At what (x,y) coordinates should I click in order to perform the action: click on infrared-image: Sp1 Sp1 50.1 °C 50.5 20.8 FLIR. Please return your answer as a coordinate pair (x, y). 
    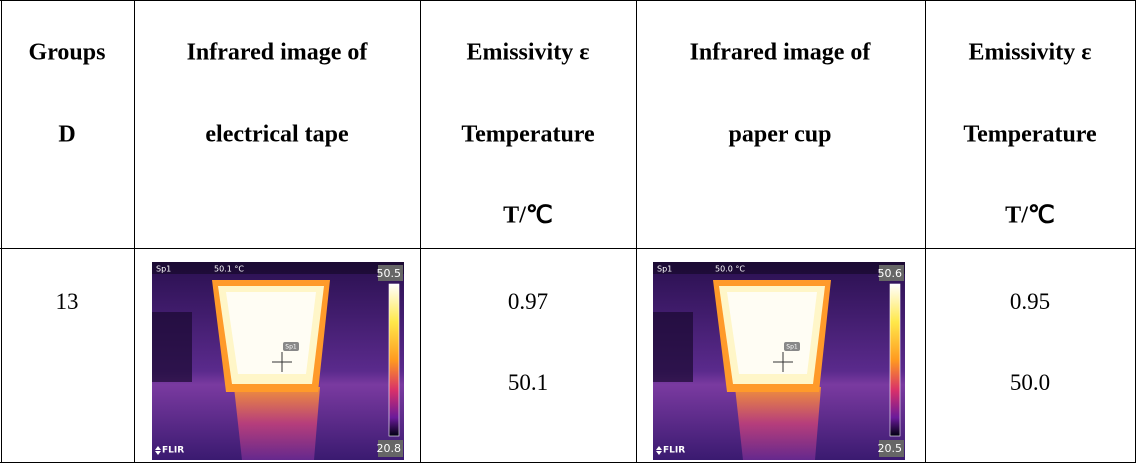
    Looking at the image, I should click on (278, 361).